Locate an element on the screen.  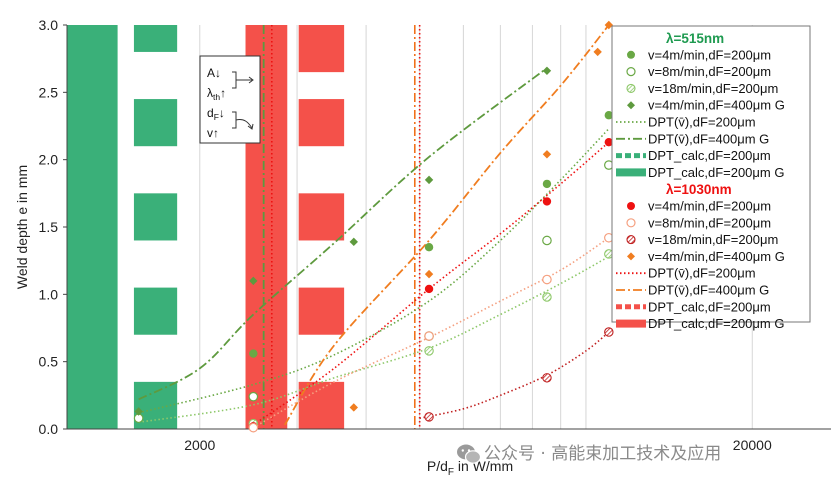
data-point-s11-p0 is located at coordinates (353, 407).